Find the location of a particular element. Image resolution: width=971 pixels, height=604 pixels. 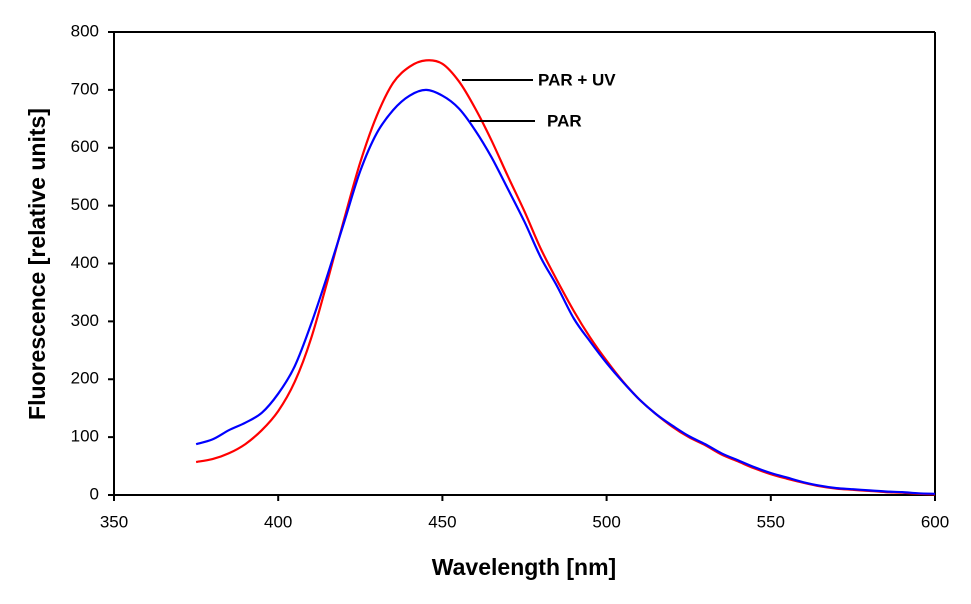

x-ticks: 350 400 450 500 550 600 is located at coordinates (524, 513).